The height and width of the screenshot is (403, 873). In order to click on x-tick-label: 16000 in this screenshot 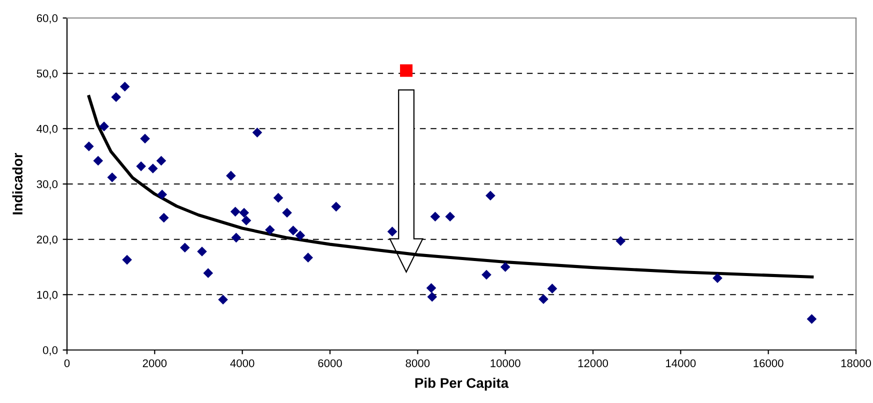, I will do `click(769, 363)`.